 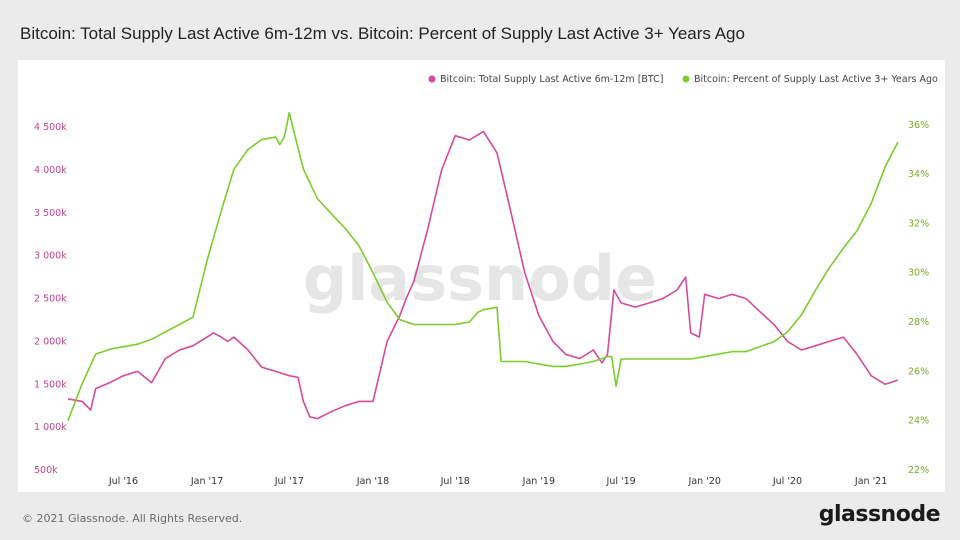 I want to click on legend-marker-supply-6m-12m, so click(x=432, y=79).